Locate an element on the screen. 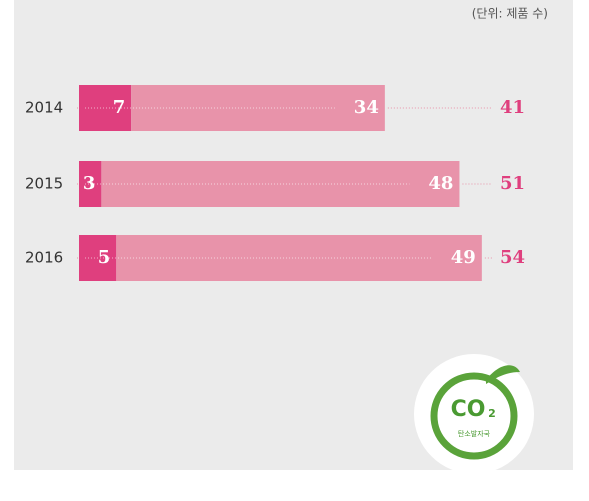  logo: CO 2 탄소발자국 is located at coordinates (474, 414).